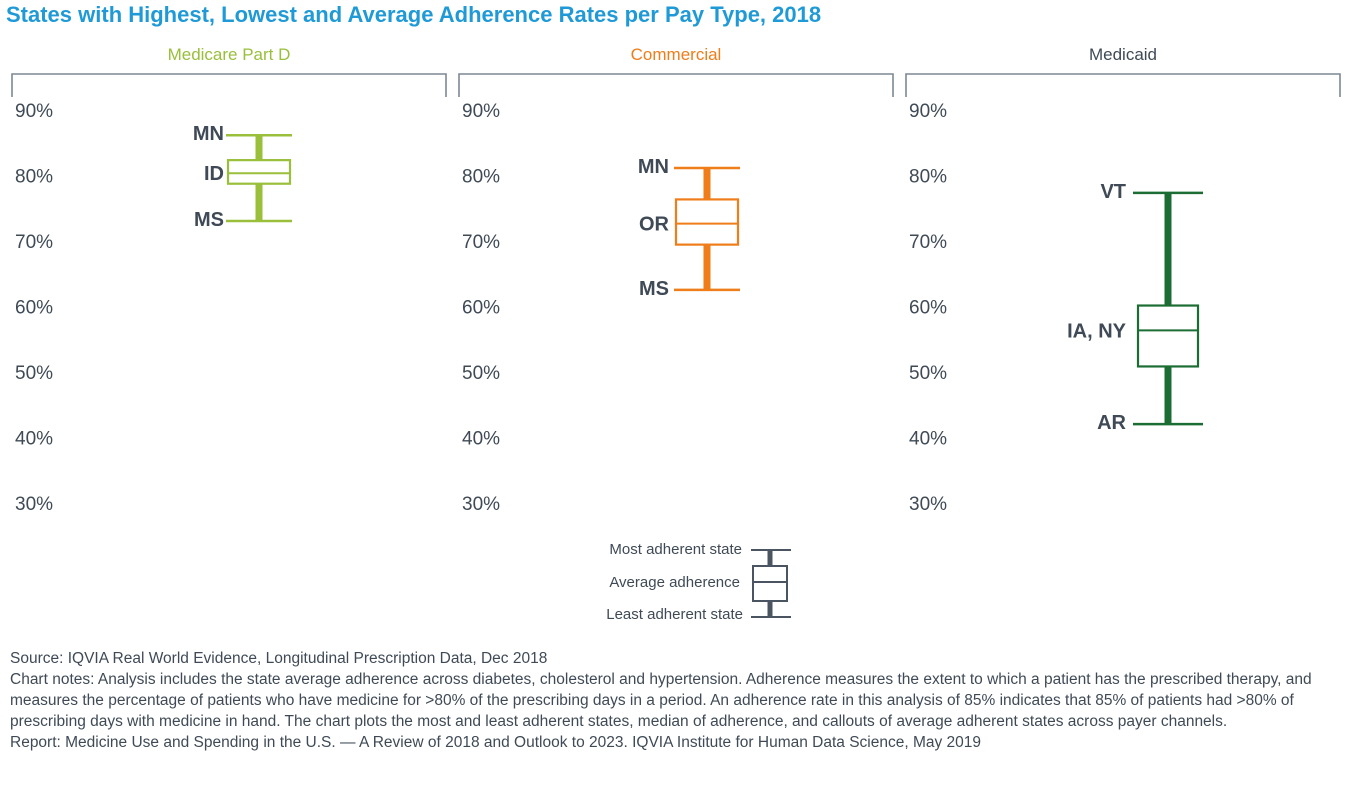 The width and height of the screenshot is (1352, 790). Describe the element at coordinates (481, 504) in the screenshot. I see `y-tick-commercial-6: 30%` at that location.